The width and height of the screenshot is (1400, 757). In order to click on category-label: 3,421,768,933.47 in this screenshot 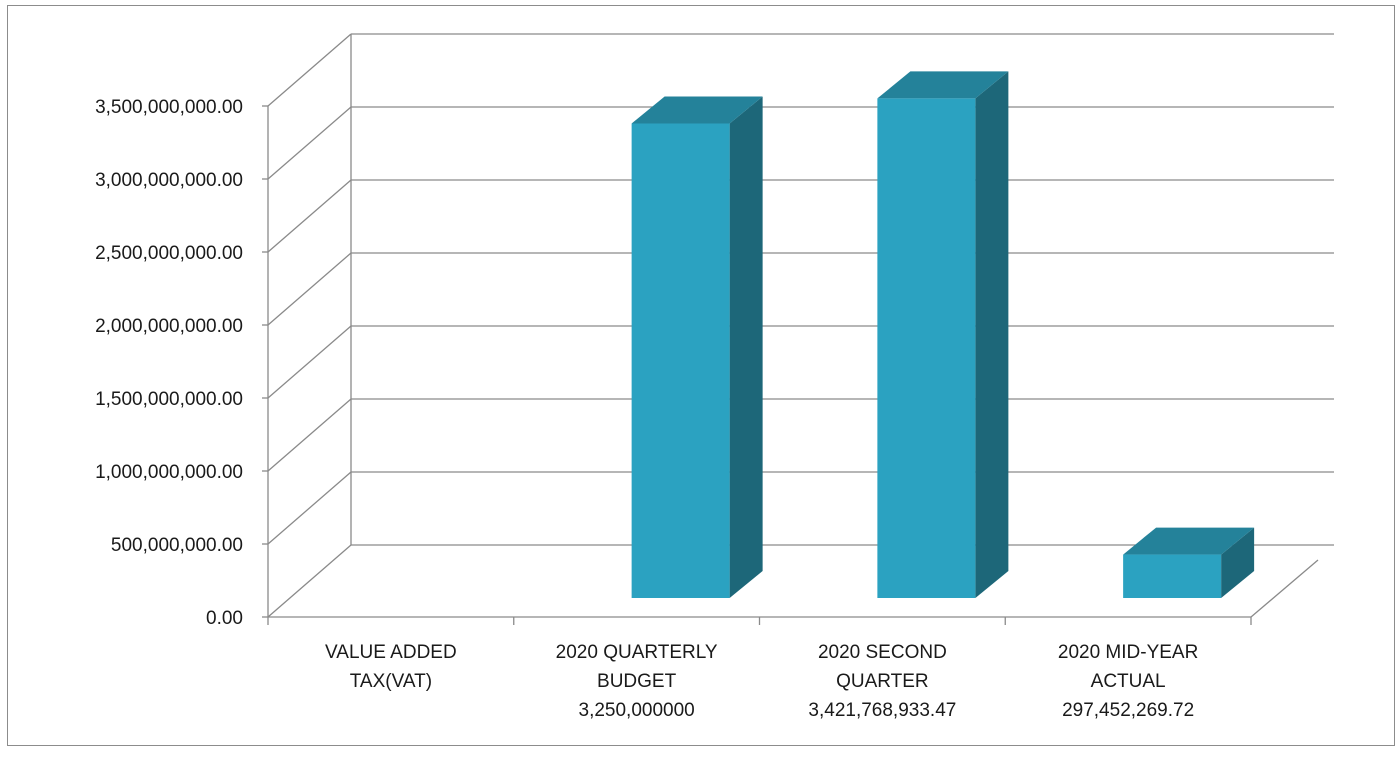, I will do `click(882, 710)`.